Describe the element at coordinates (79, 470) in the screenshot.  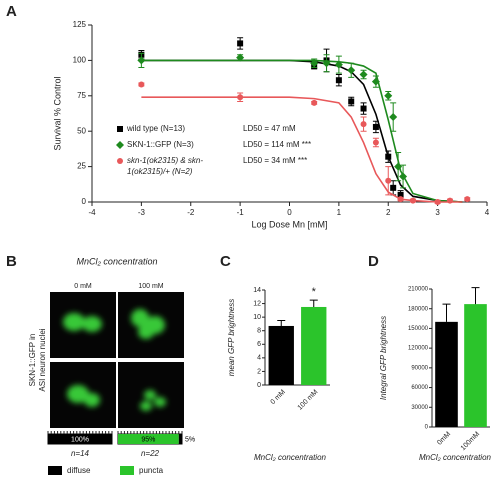
I see `legend-label: diffuse` at that location.